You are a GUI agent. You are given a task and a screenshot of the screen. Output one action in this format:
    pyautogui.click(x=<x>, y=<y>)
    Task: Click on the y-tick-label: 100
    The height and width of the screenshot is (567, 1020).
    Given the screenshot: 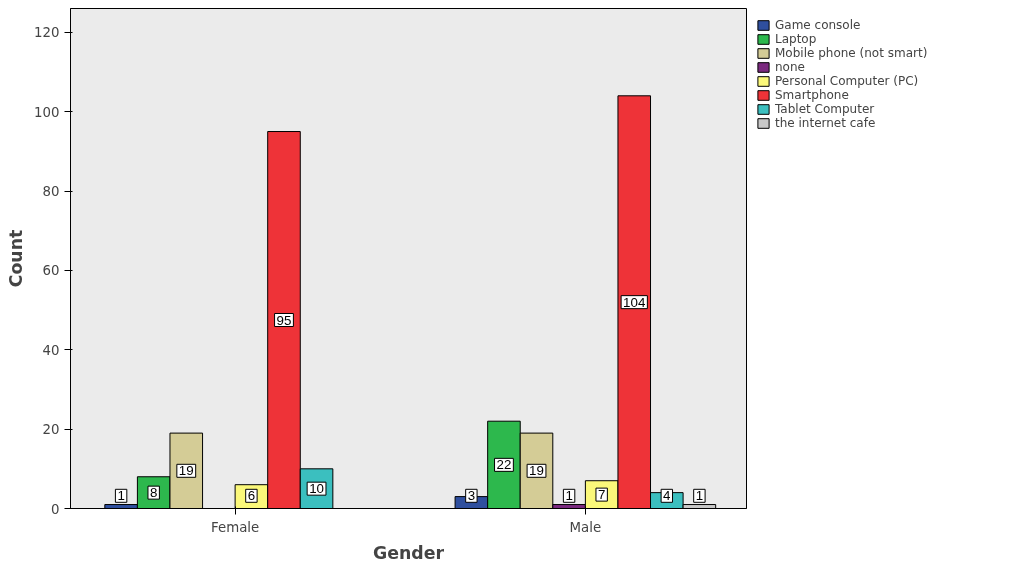 What is the action you would take?
    pyautogui.click(x=47, y=112)
    